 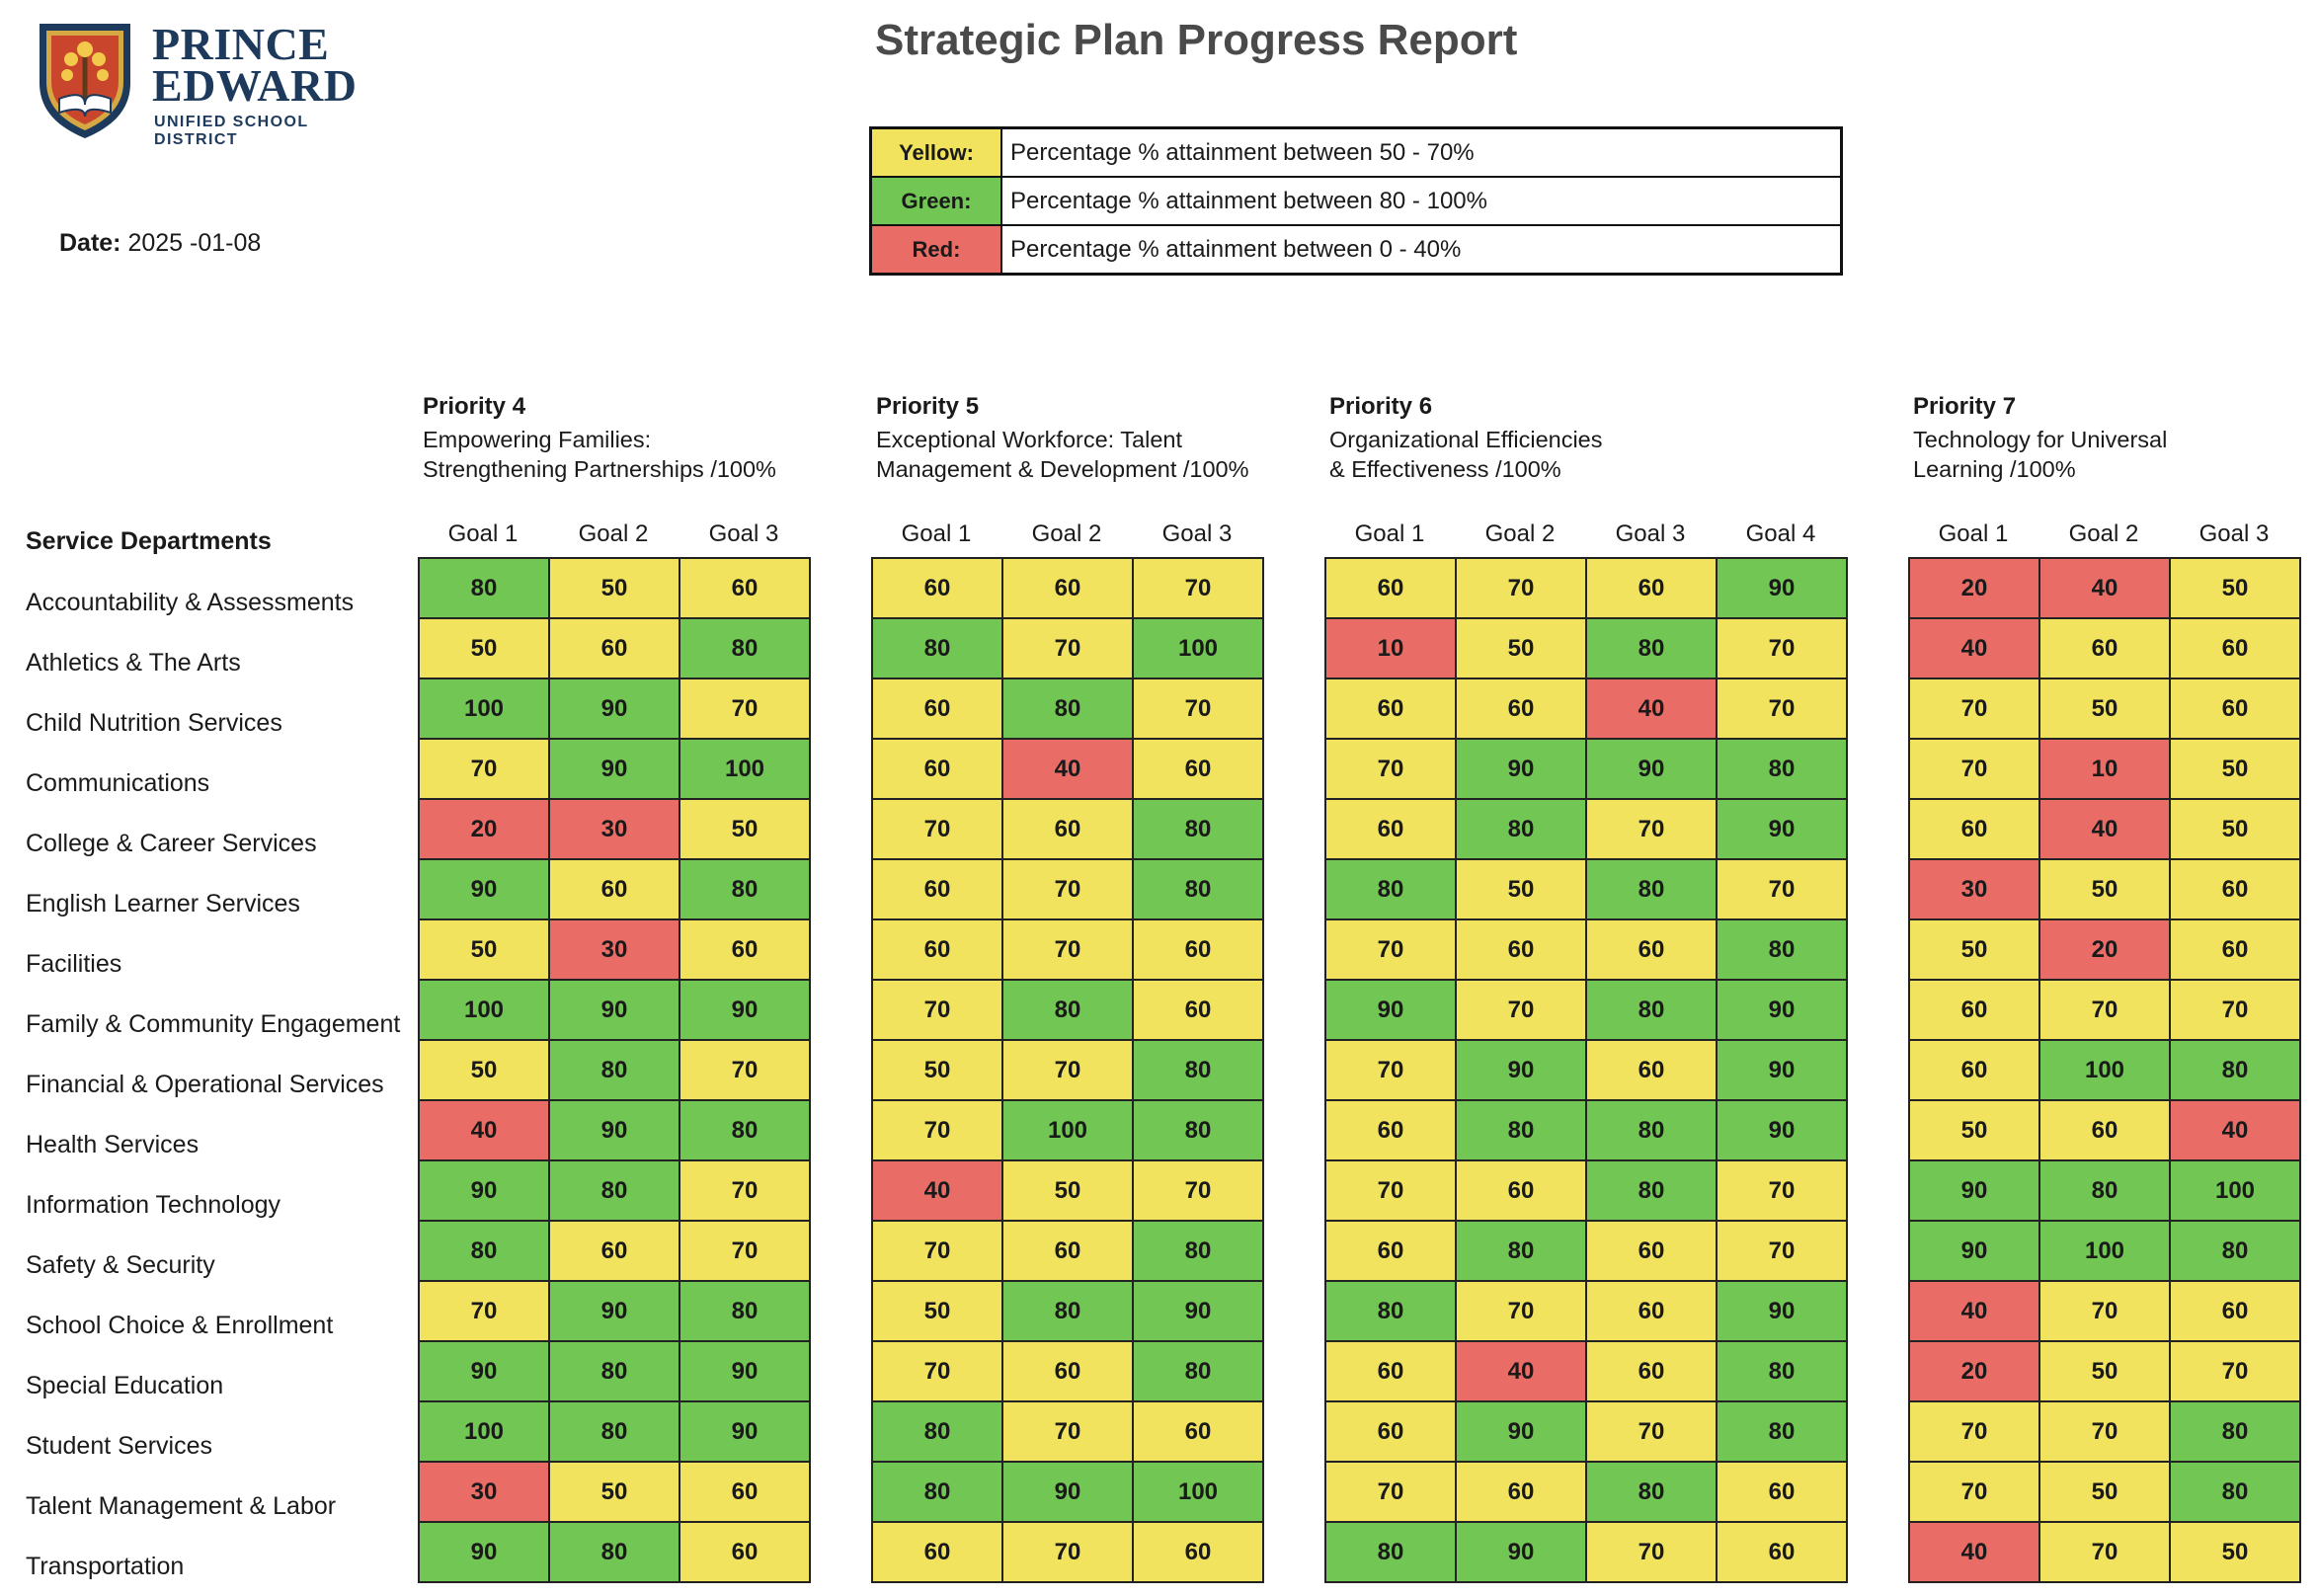 I want to click on goal-header: Goal 3, so click(x=2234, y=533).